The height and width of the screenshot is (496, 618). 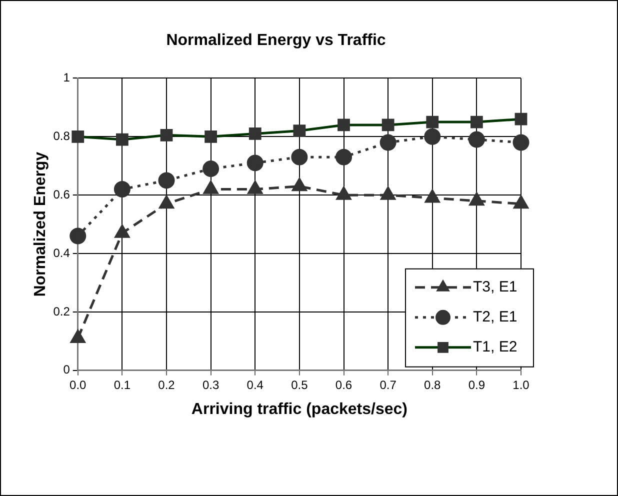 I want to click on x-tick-label: 1.0, so click(x=521, y=385).